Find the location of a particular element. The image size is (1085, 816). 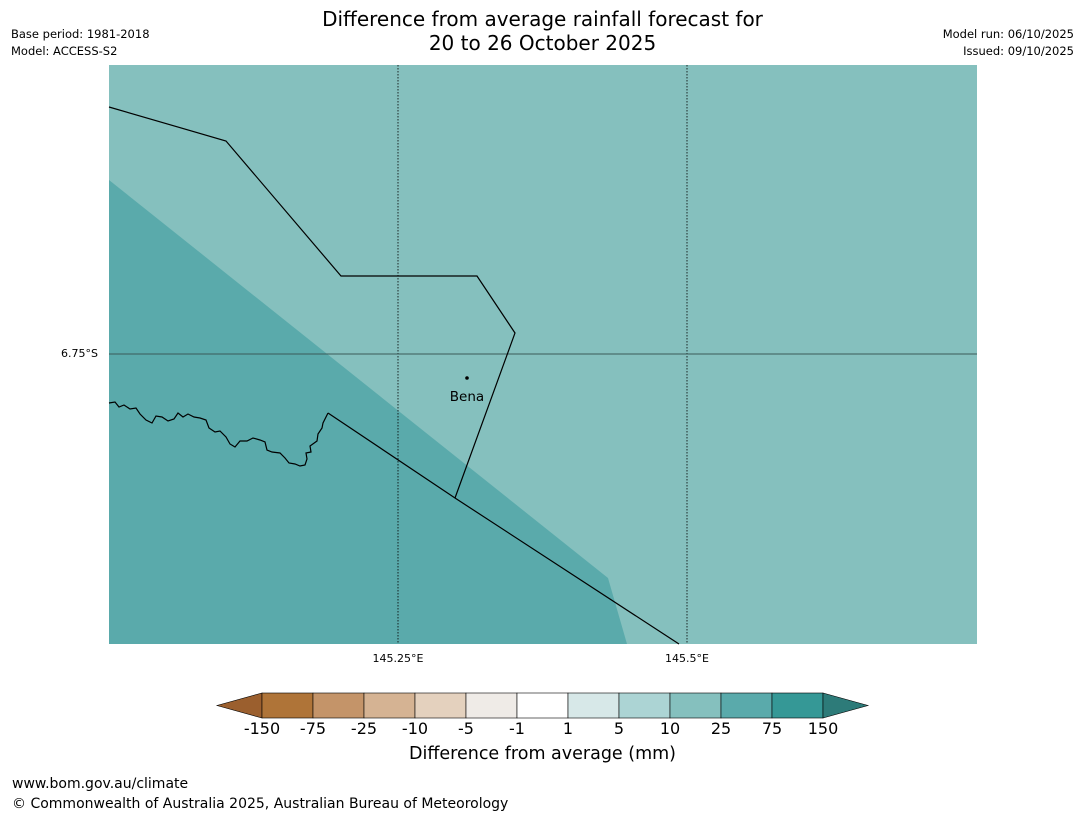

colorbar-tick-label: 10 is located at coordinates (670, 728).